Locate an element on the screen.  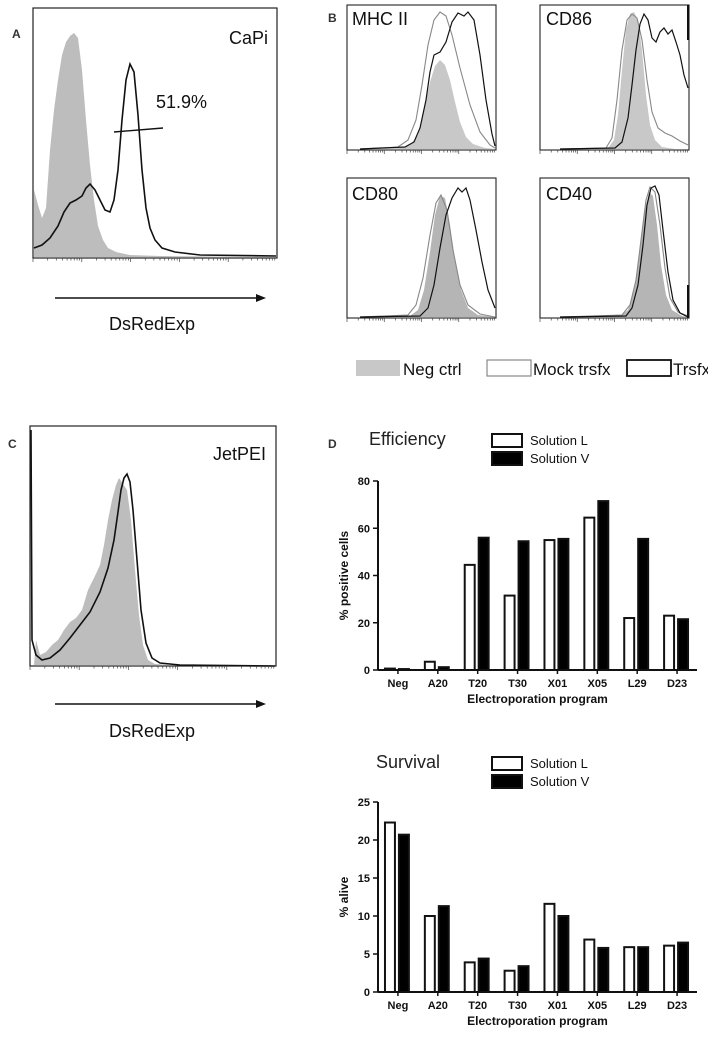
axis-arrow-a-head is located at coordinates (261, 298).